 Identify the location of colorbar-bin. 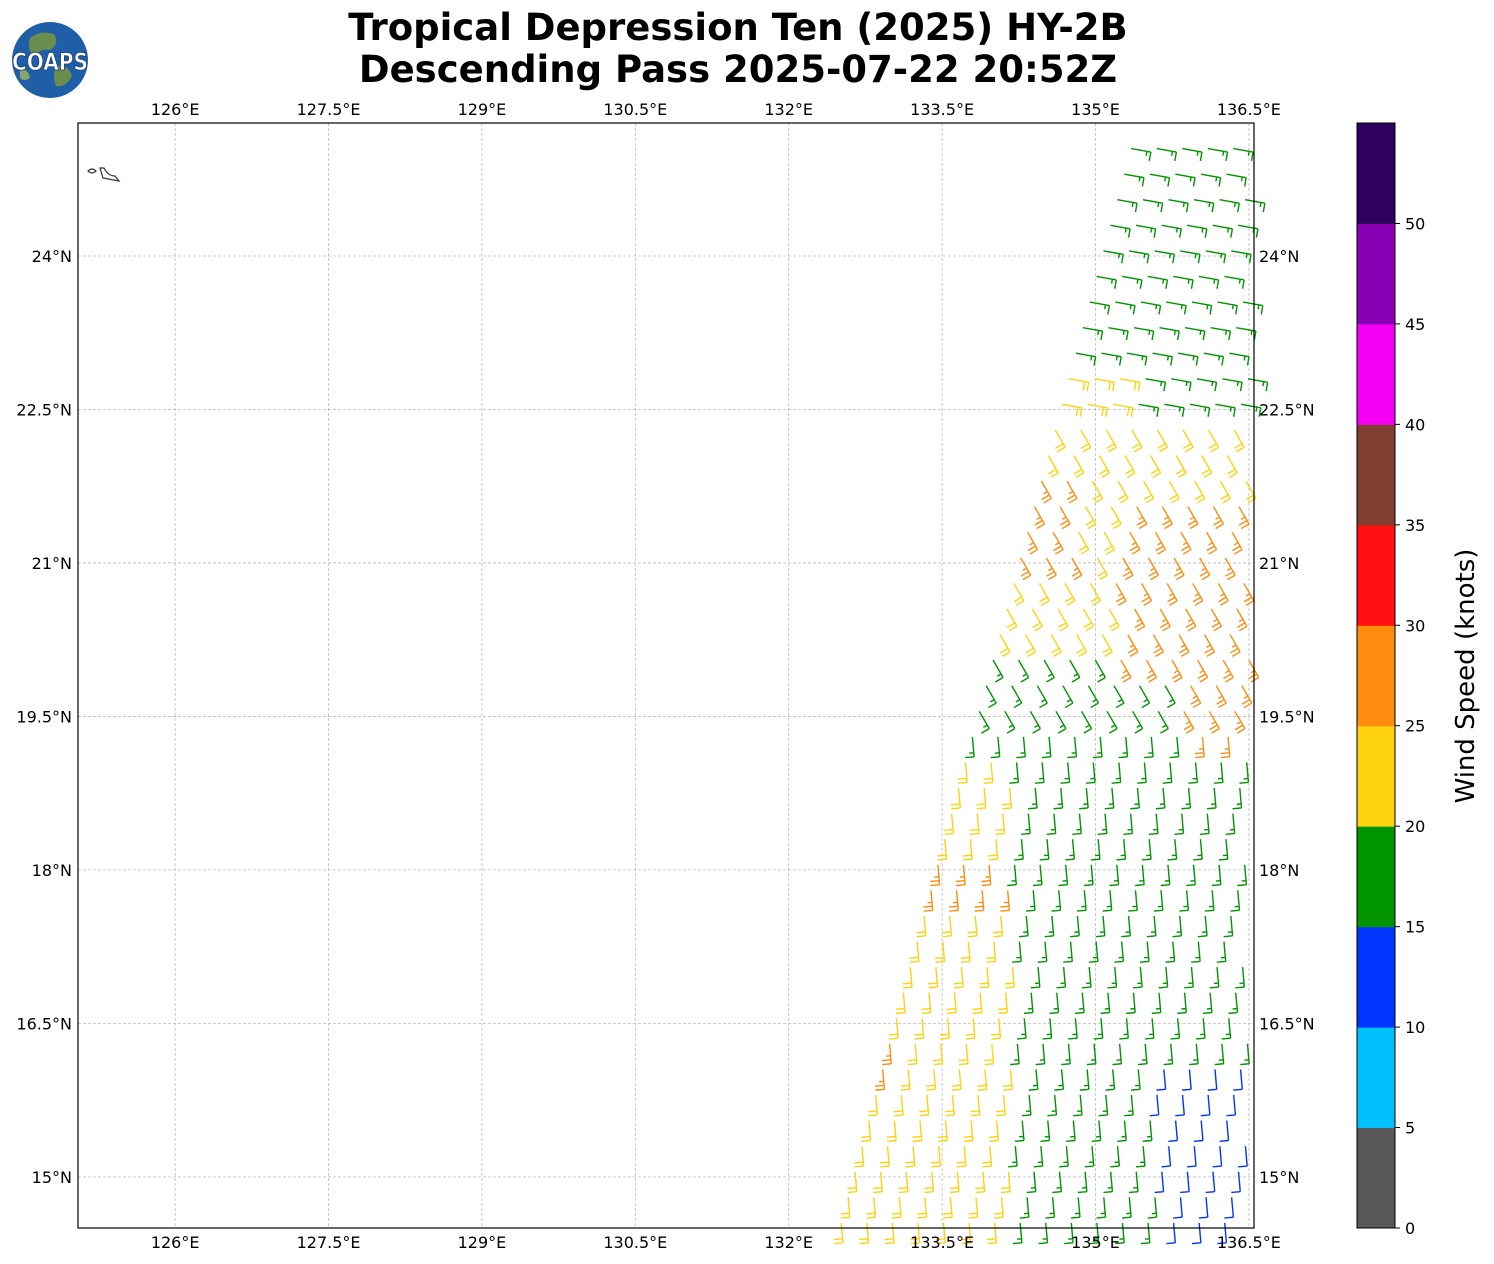
(1376, 676).